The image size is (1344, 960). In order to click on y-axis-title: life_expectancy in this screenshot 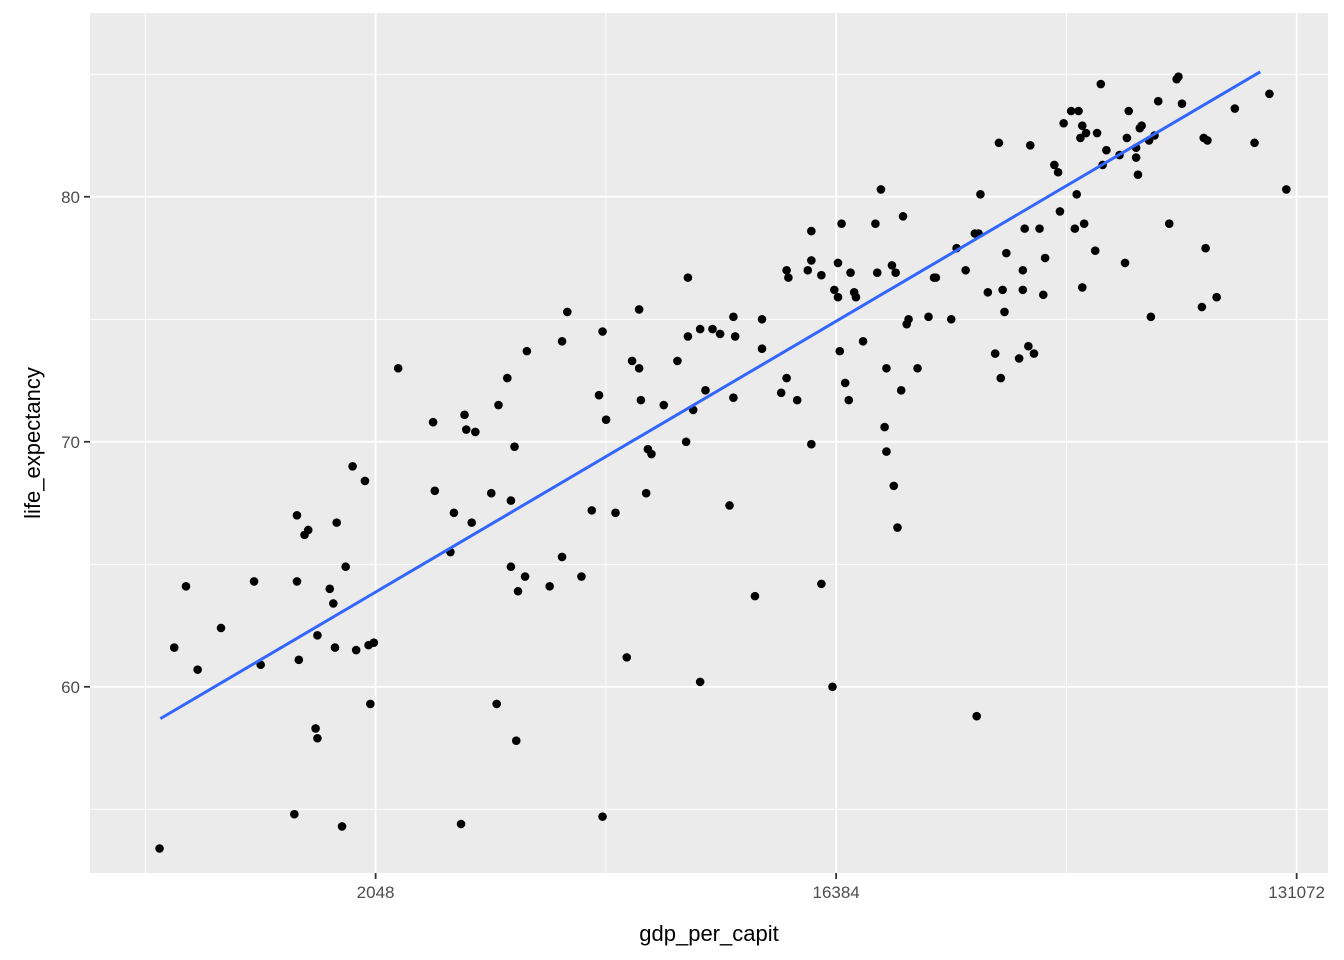, I will do `click(32, 443)`.